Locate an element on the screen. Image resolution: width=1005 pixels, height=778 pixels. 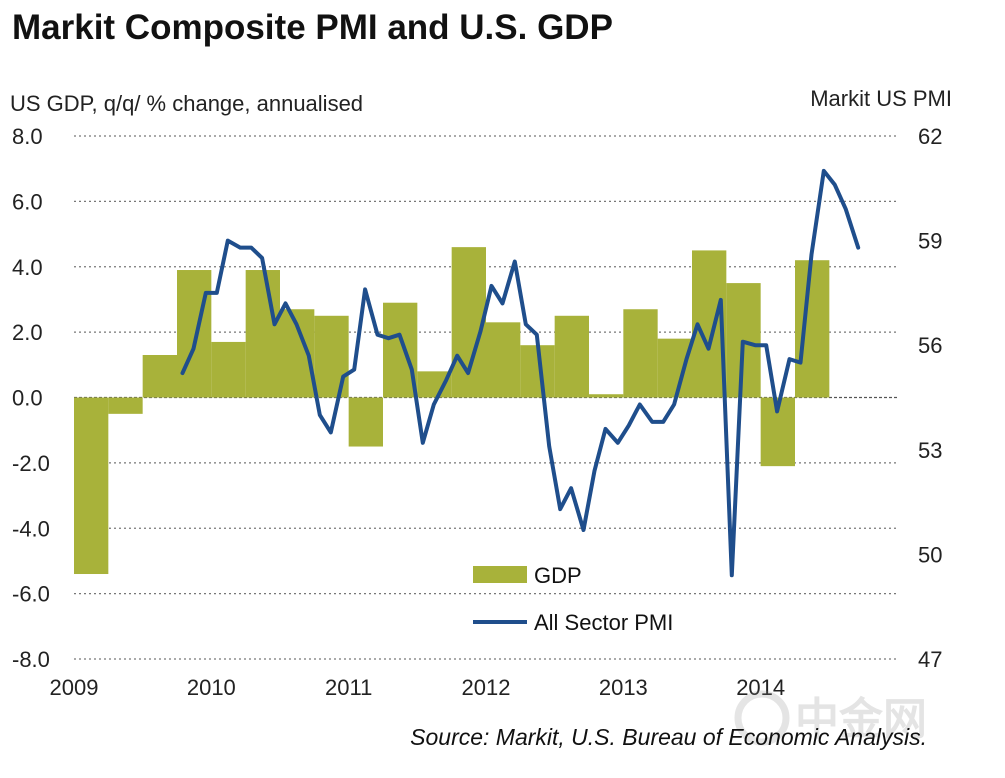
legend: GDP All Sector PMI is located at coordinates (573, 599).